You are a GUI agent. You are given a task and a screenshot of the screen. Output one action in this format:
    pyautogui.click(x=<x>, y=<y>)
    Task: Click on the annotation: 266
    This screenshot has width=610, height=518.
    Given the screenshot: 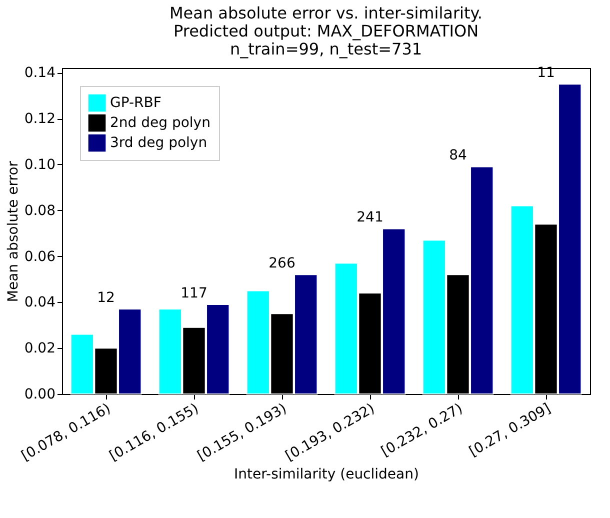 What is the action you would take?
    pyautogui.click(x=282, y=264)
    